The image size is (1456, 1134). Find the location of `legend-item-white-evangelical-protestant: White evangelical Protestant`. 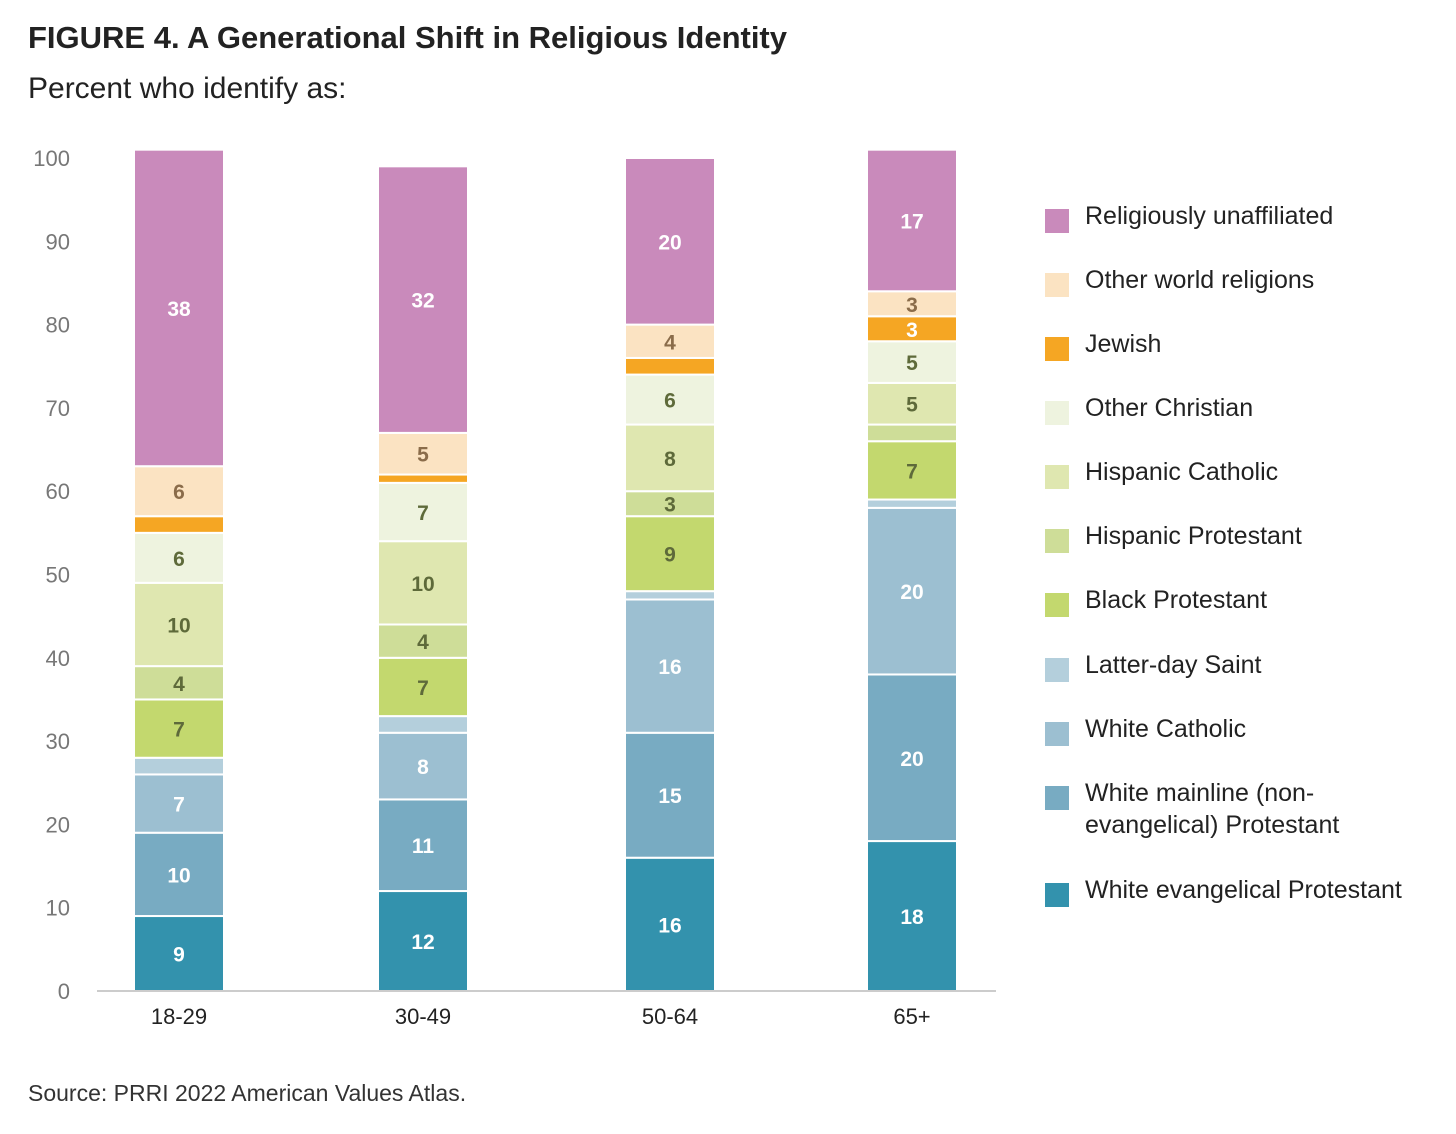

legend-item-white-evangelical-protestant: White evangelical Protestant is located at coordinates (1235, 890).